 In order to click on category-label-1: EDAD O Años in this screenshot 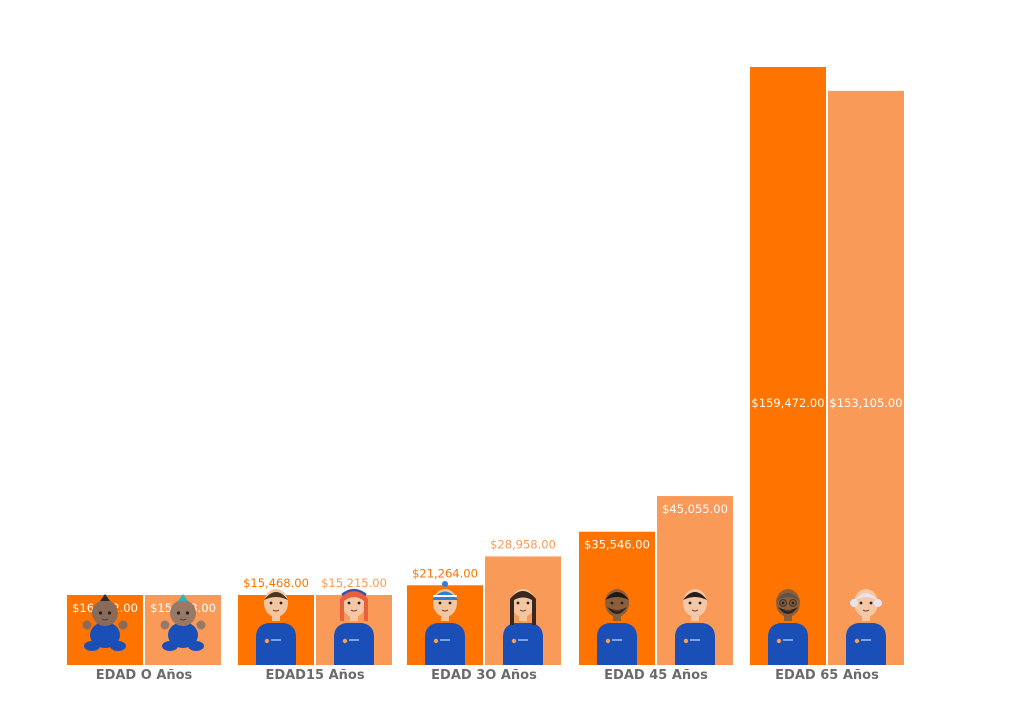, I will do `click(144, 675)`.